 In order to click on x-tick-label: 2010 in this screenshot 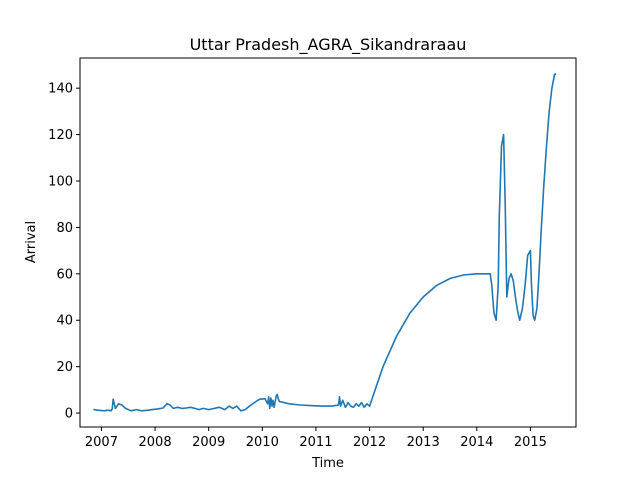, I will do `click(262, 442)`.